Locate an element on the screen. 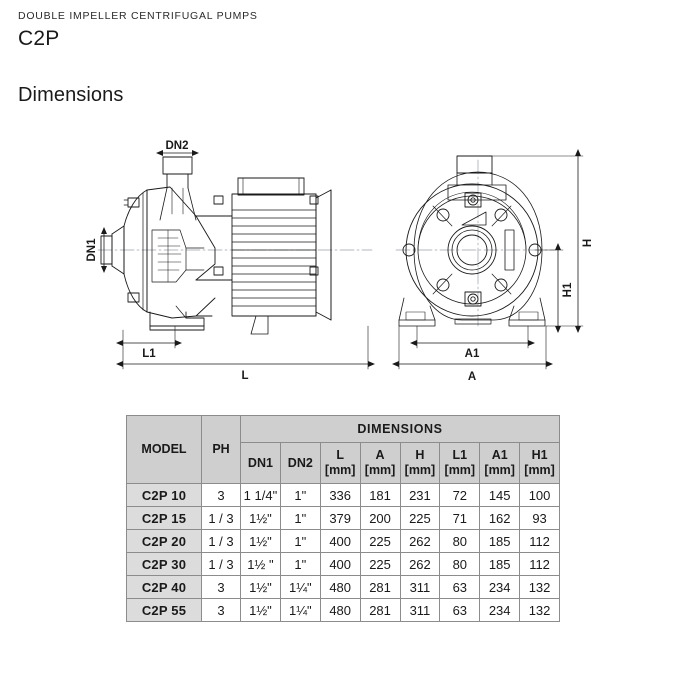 Image resolution: width=700 pixels, height=700 pixels. cell-l1: 72 is located at coordinates (460, 495).